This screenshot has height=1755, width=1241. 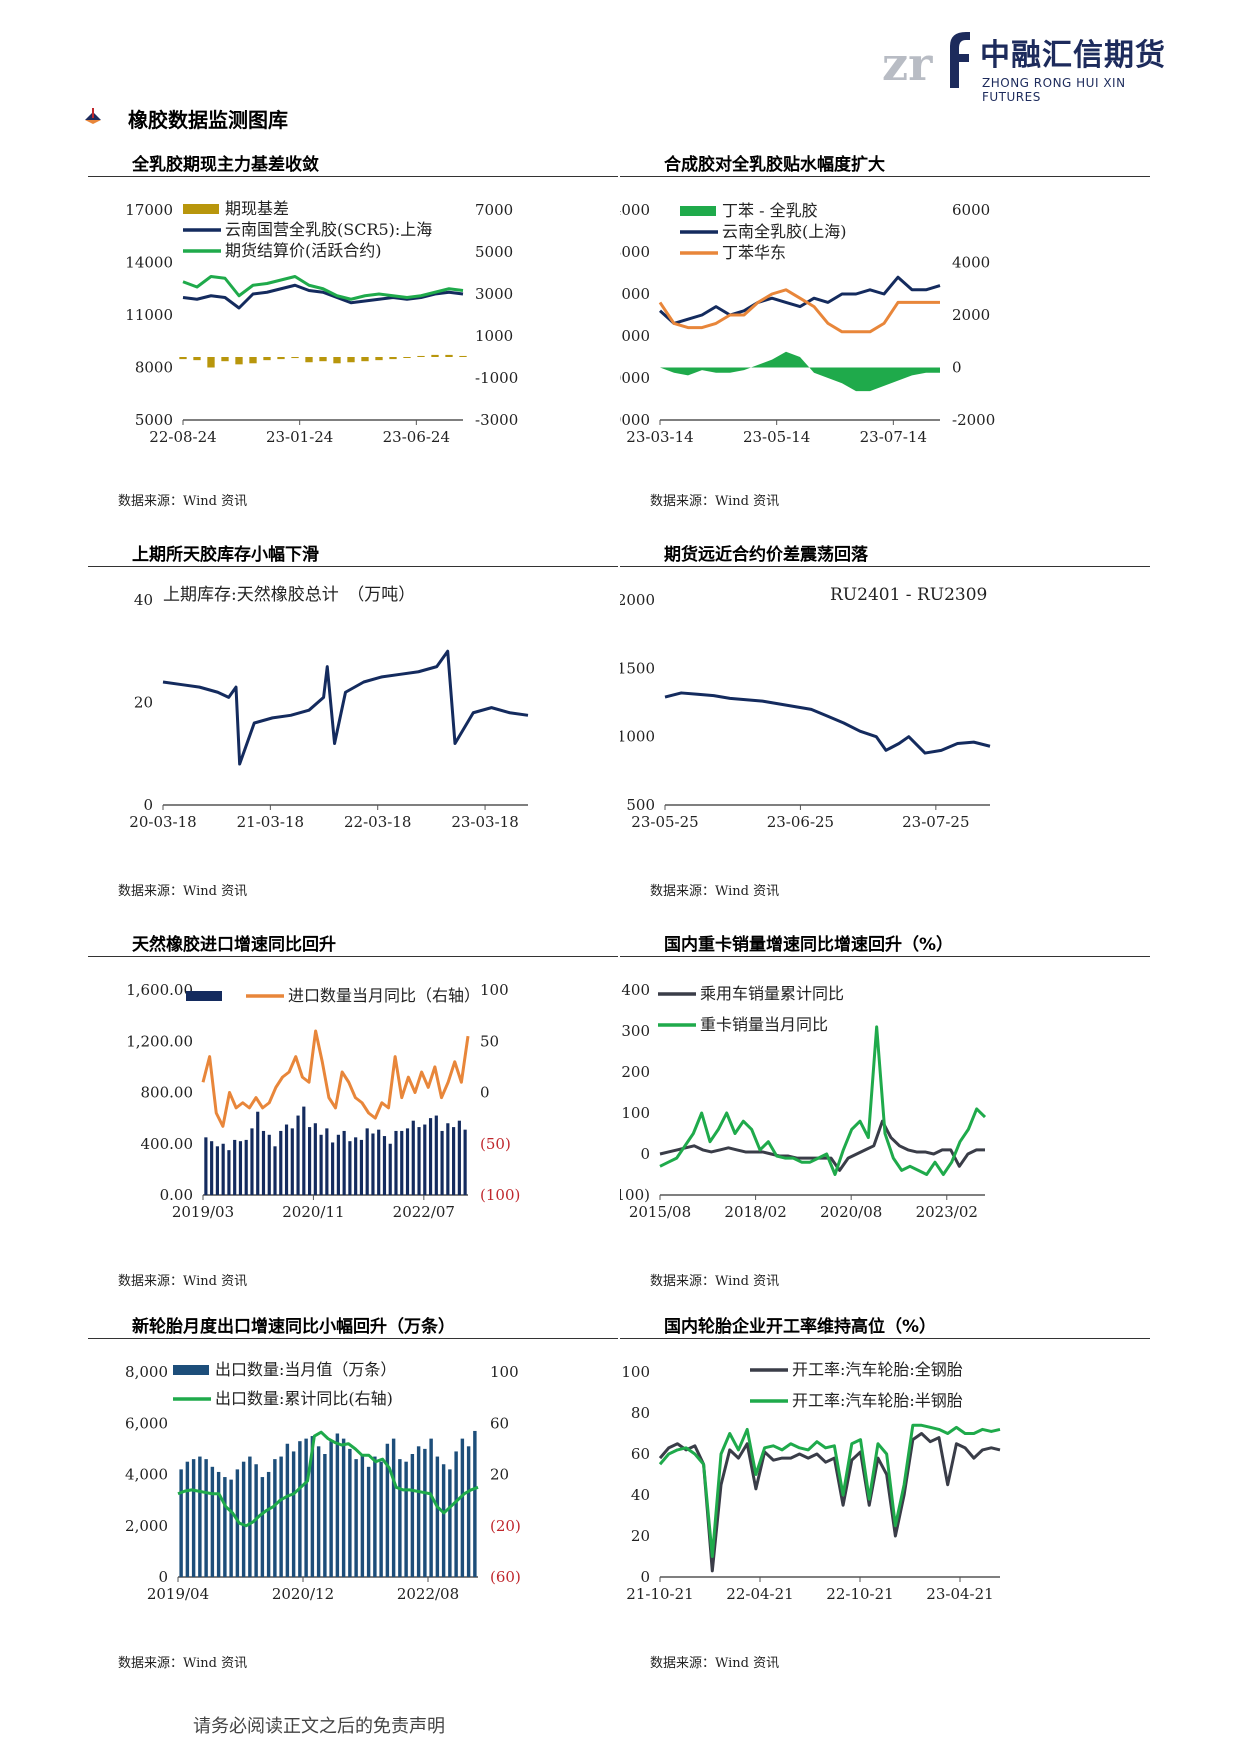 I want to click on y2-tick-label: 5000, so click(x=494, y=252).